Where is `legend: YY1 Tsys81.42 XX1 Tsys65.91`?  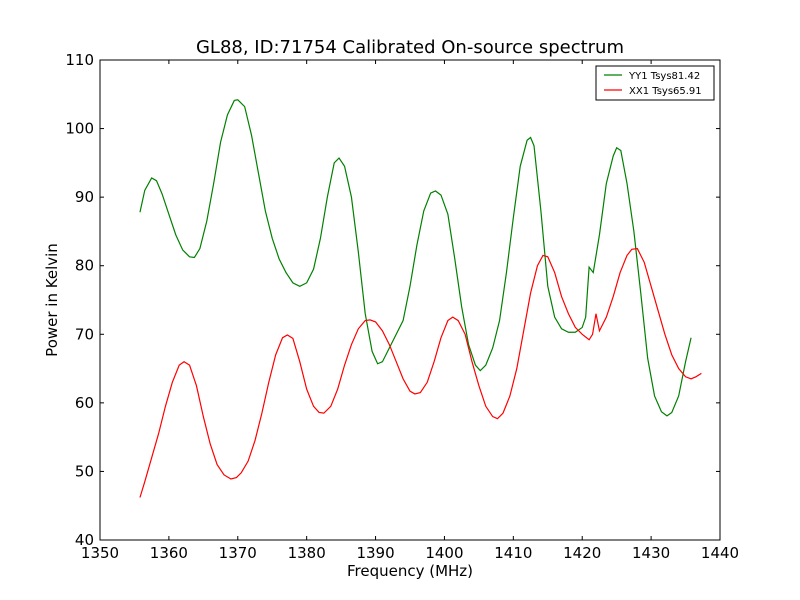
legend: YY1 Tsys81.42 XX1 Tsys65.91 is located at coordinates (655, 83).